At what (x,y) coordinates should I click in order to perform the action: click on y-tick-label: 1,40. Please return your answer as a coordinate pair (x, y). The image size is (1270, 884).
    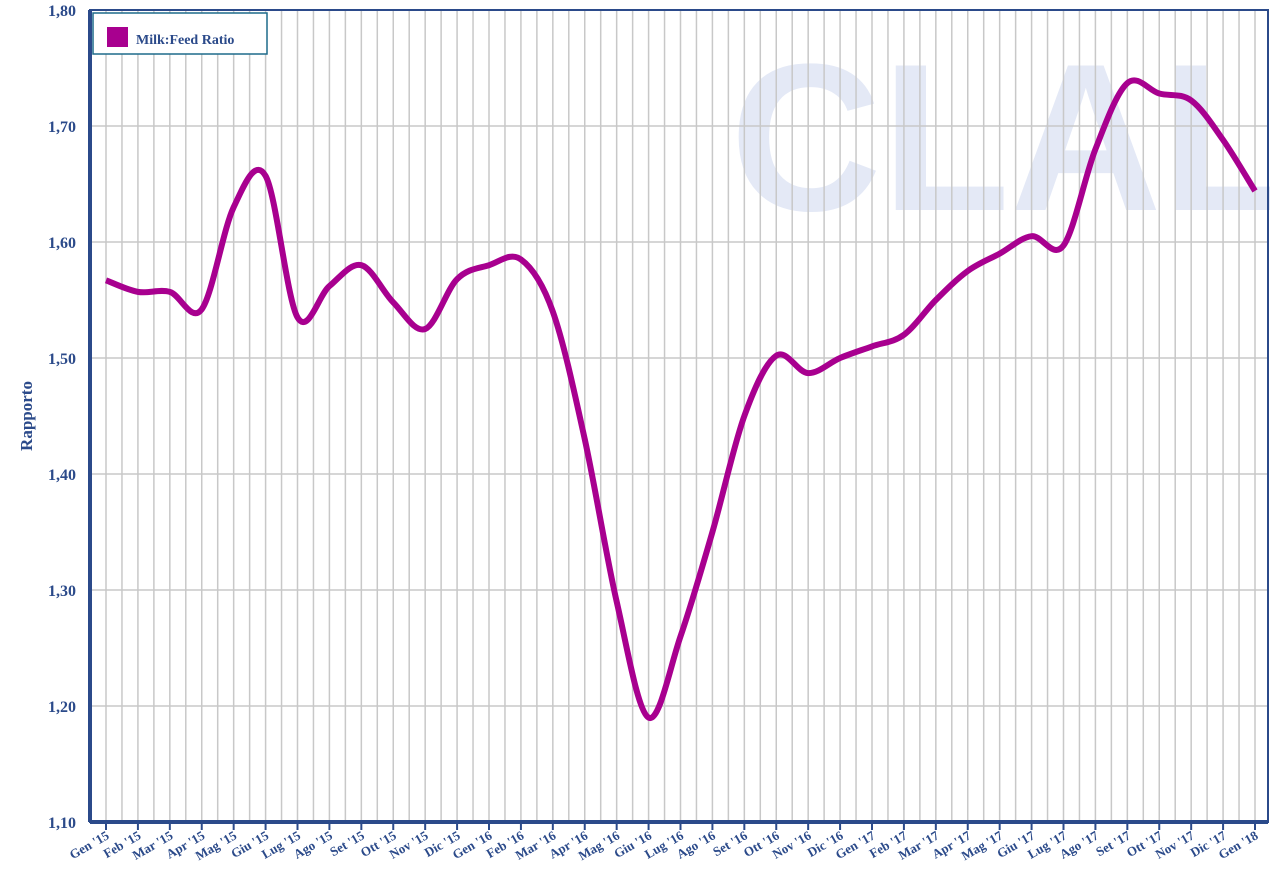
    Looking at the image, I should click on (62, 475).